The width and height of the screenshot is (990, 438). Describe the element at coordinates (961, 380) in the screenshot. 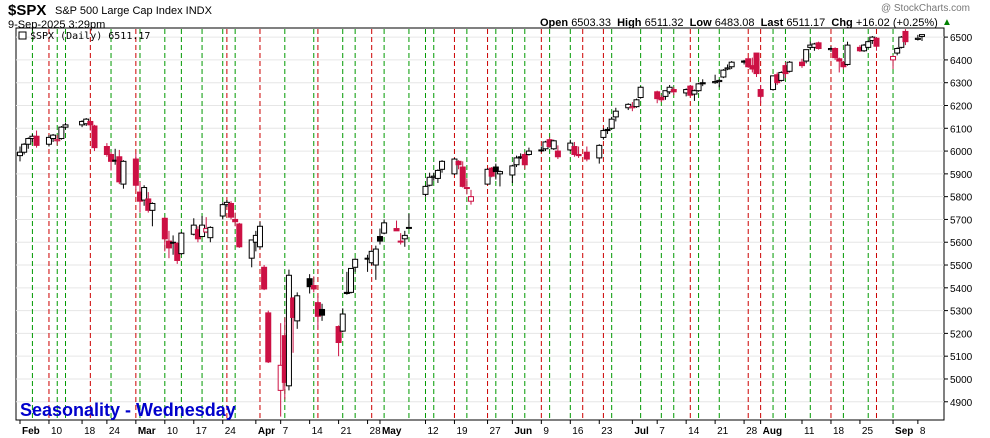

I see `y-tick-label: 5000` at that location.